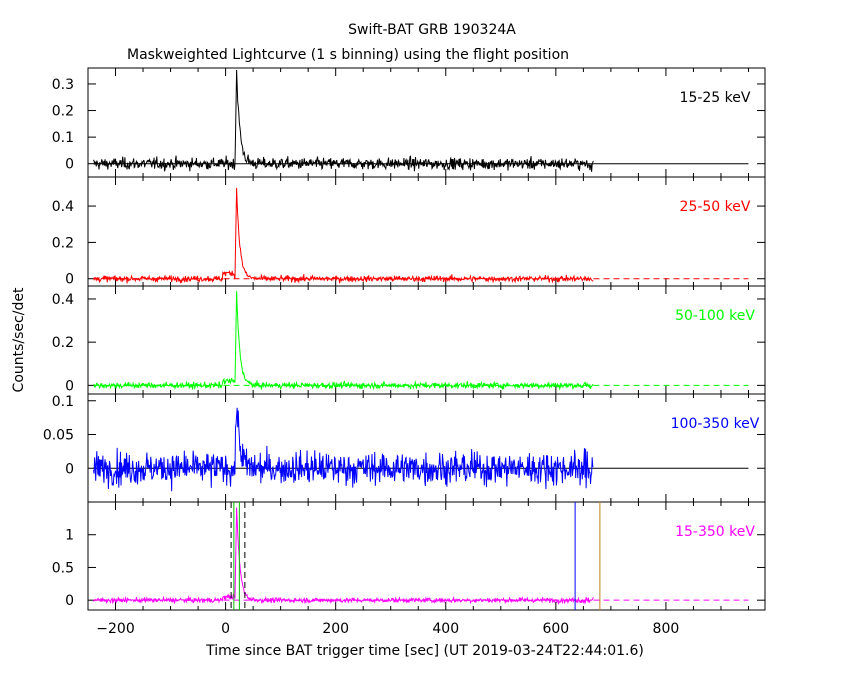 This screenshot has height=680, width=850. I want to click on x-tick-label: 200, so click(335, 629).